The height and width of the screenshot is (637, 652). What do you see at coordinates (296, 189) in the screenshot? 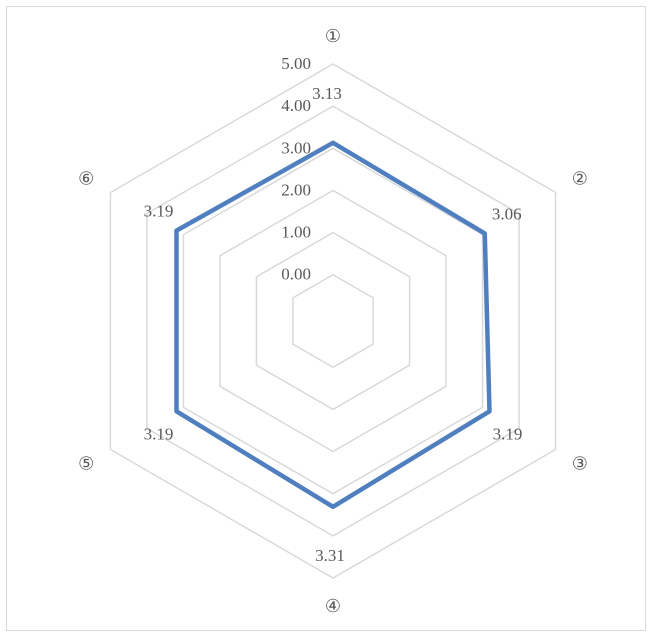
I see `tick-label: 2.00` at bounding box center [296, 189].